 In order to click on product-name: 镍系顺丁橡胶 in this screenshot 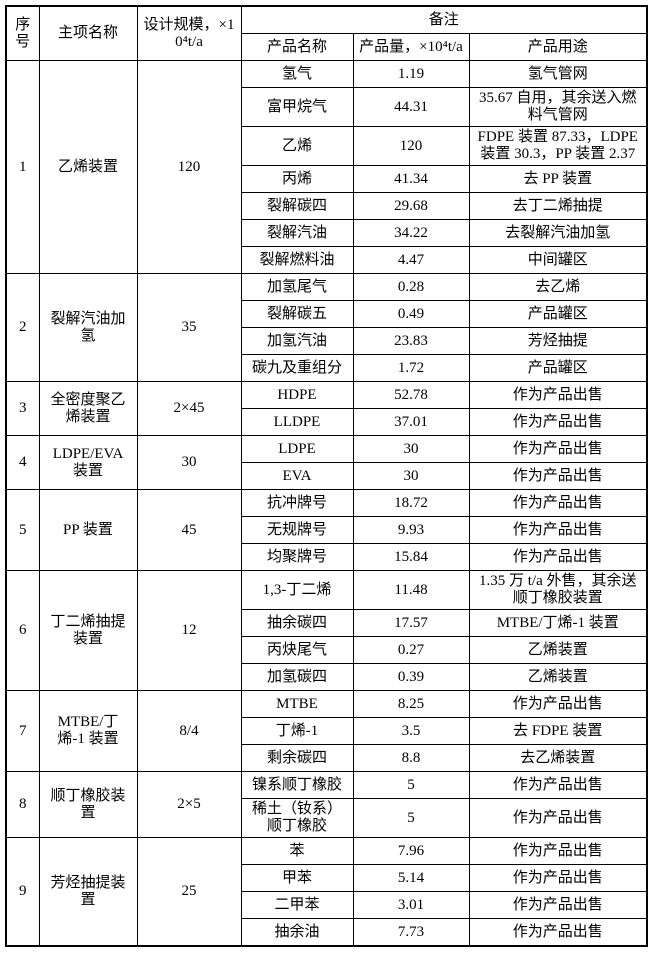, I will do `click(297, 785)`.